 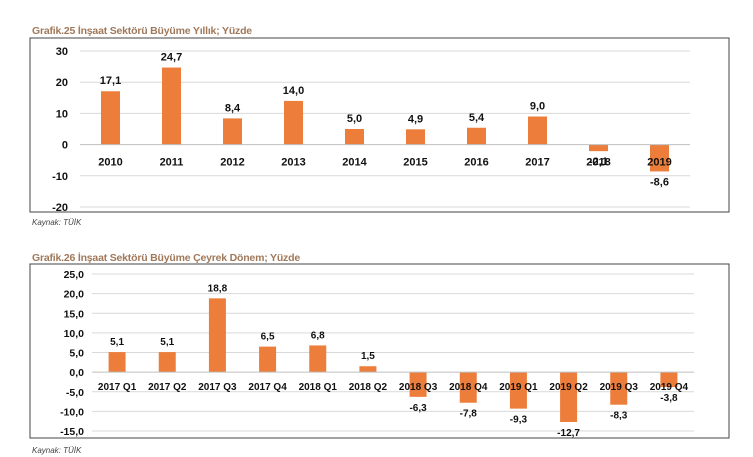 What do you see at coordinates (217, 387) in the screenshot?
I see `chart2-category-label: 2017 Q3` at bounding box center [217, 387].